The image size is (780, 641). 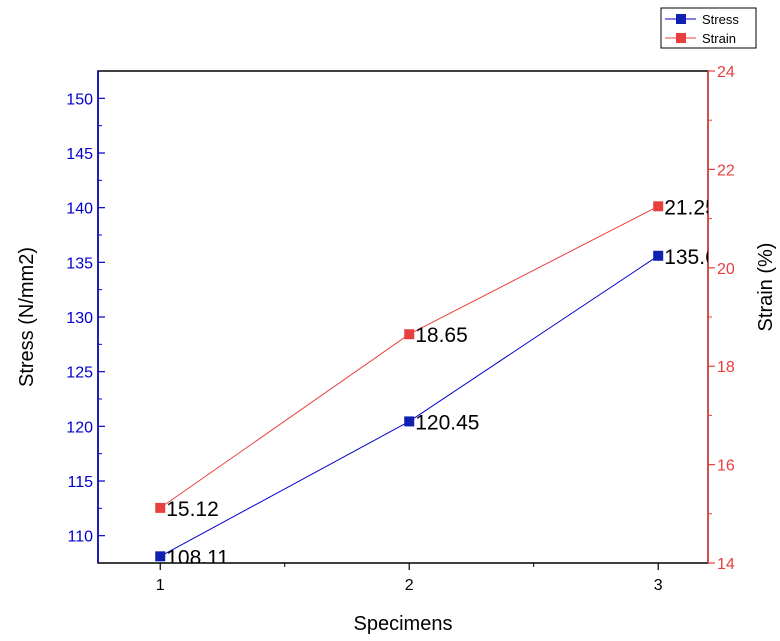 What do you see at coordinates (726, 466) in the screenshot?
I see `right-tick-label: 16` at bounding box center [726, 466].